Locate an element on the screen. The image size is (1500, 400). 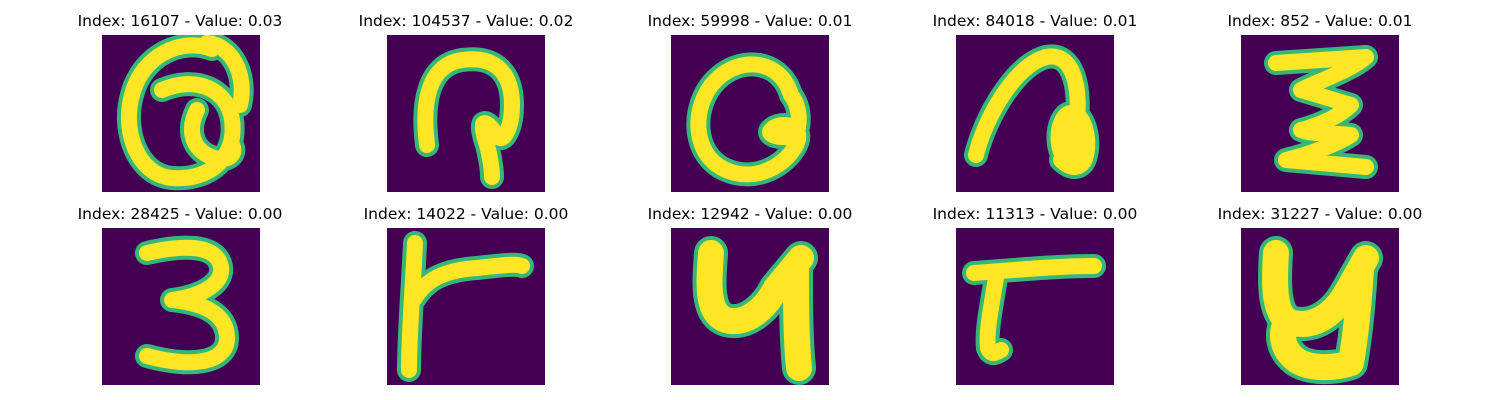
panel-title-8: Index: 12942 - Value: 0.00 is located at coordinates (750, 214).